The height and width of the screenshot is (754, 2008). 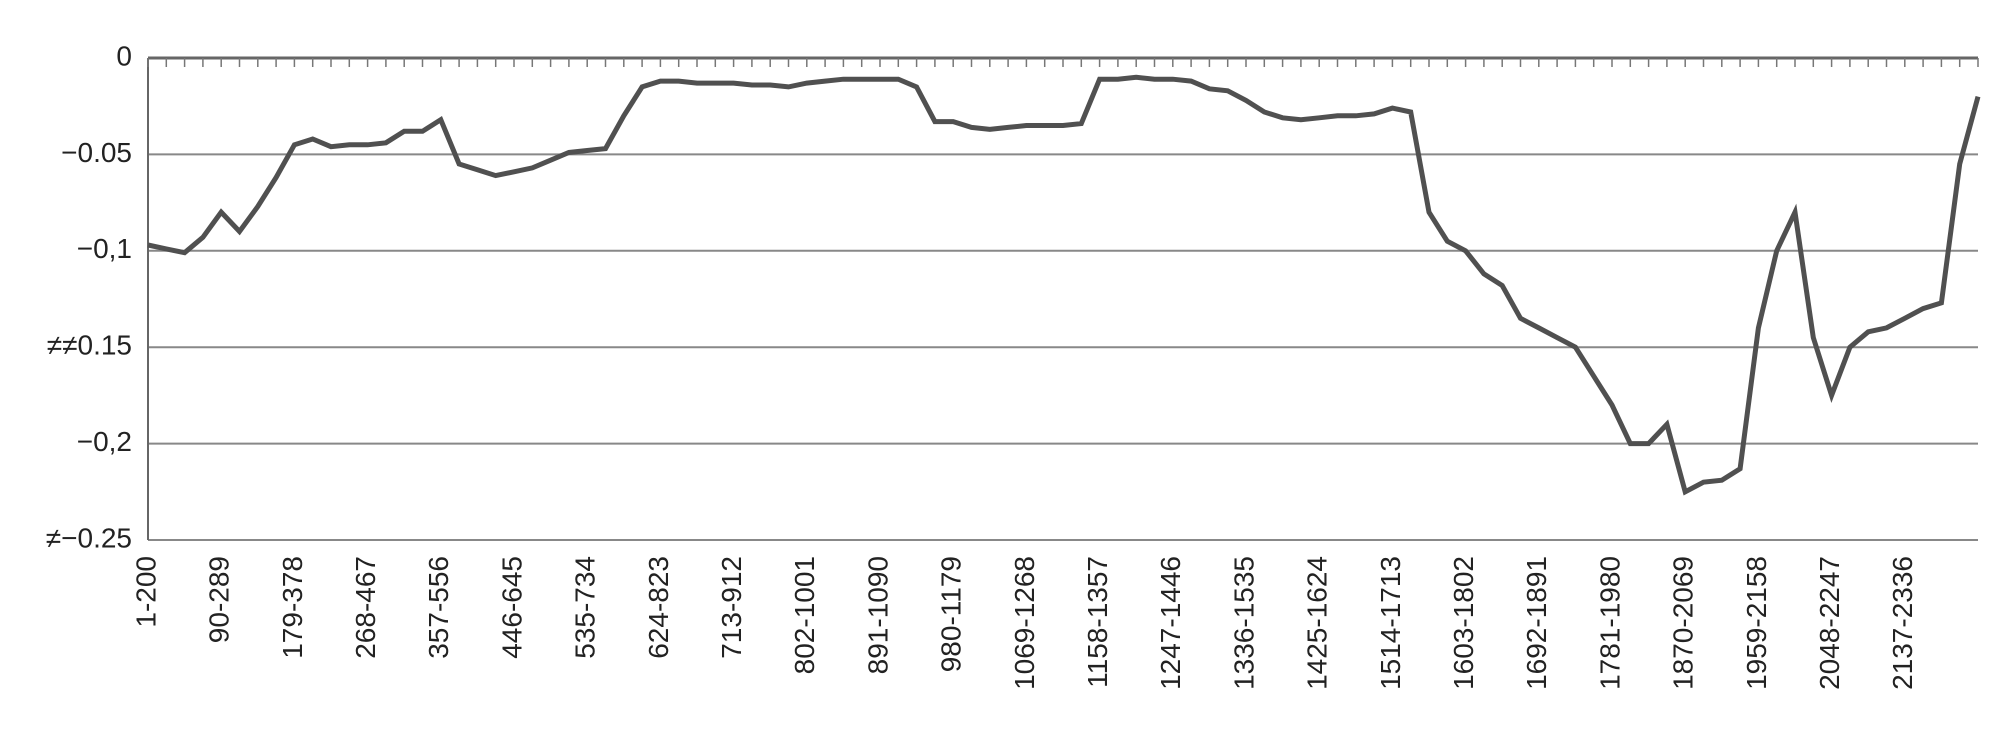 What do you see at coordinates (89, 537) in the screenshot?
I see `y-tick-label: ≠−0.25` at bounding box center [89, 537].